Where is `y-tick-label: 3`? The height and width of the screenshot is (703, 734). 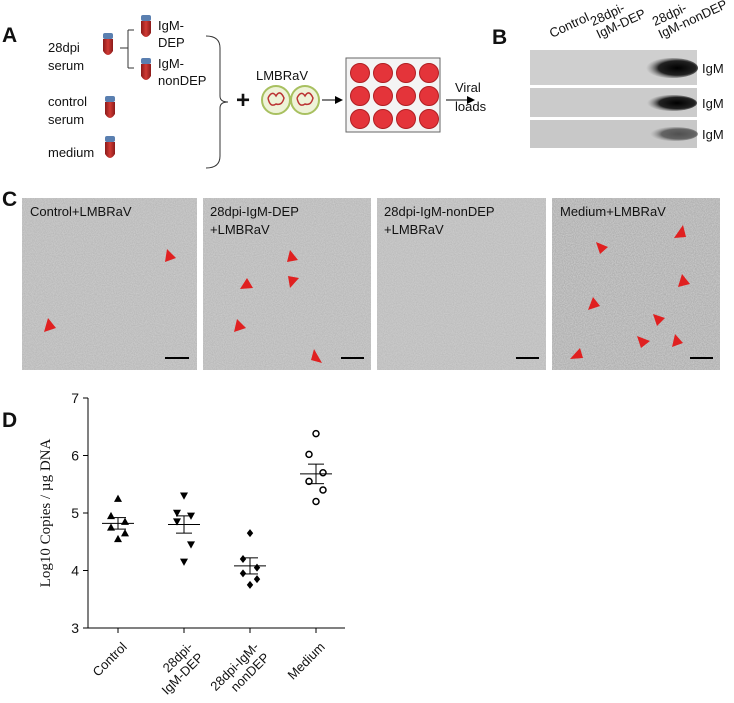
y-tick-label: 3 is located at coordinates (75, 628).